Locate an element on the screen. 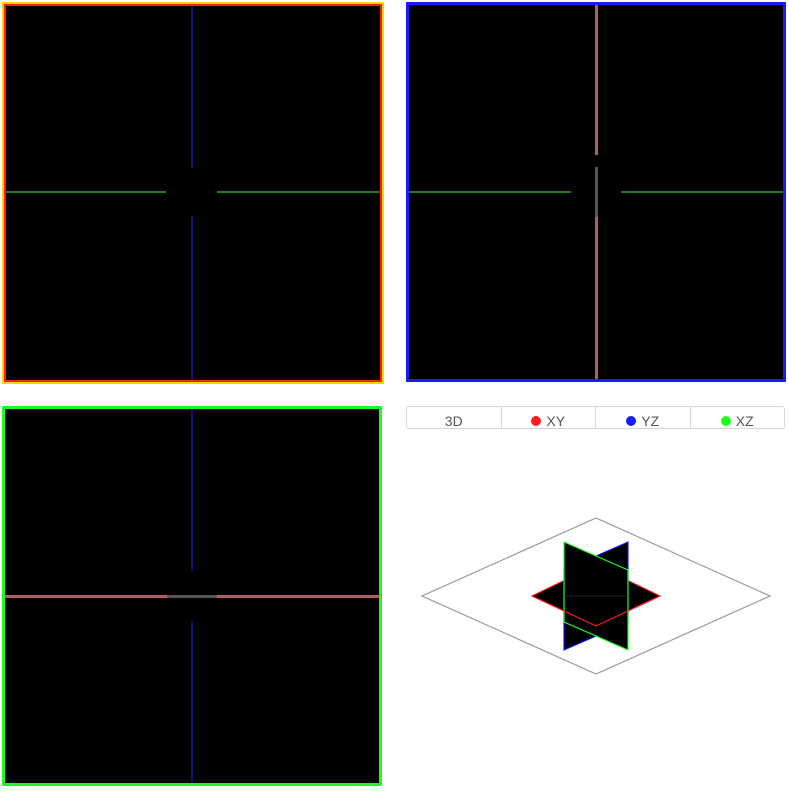 This screenshot has width=788, height=791. xy-crosshair-vertical-bottom is located at coordinates (192, 298).